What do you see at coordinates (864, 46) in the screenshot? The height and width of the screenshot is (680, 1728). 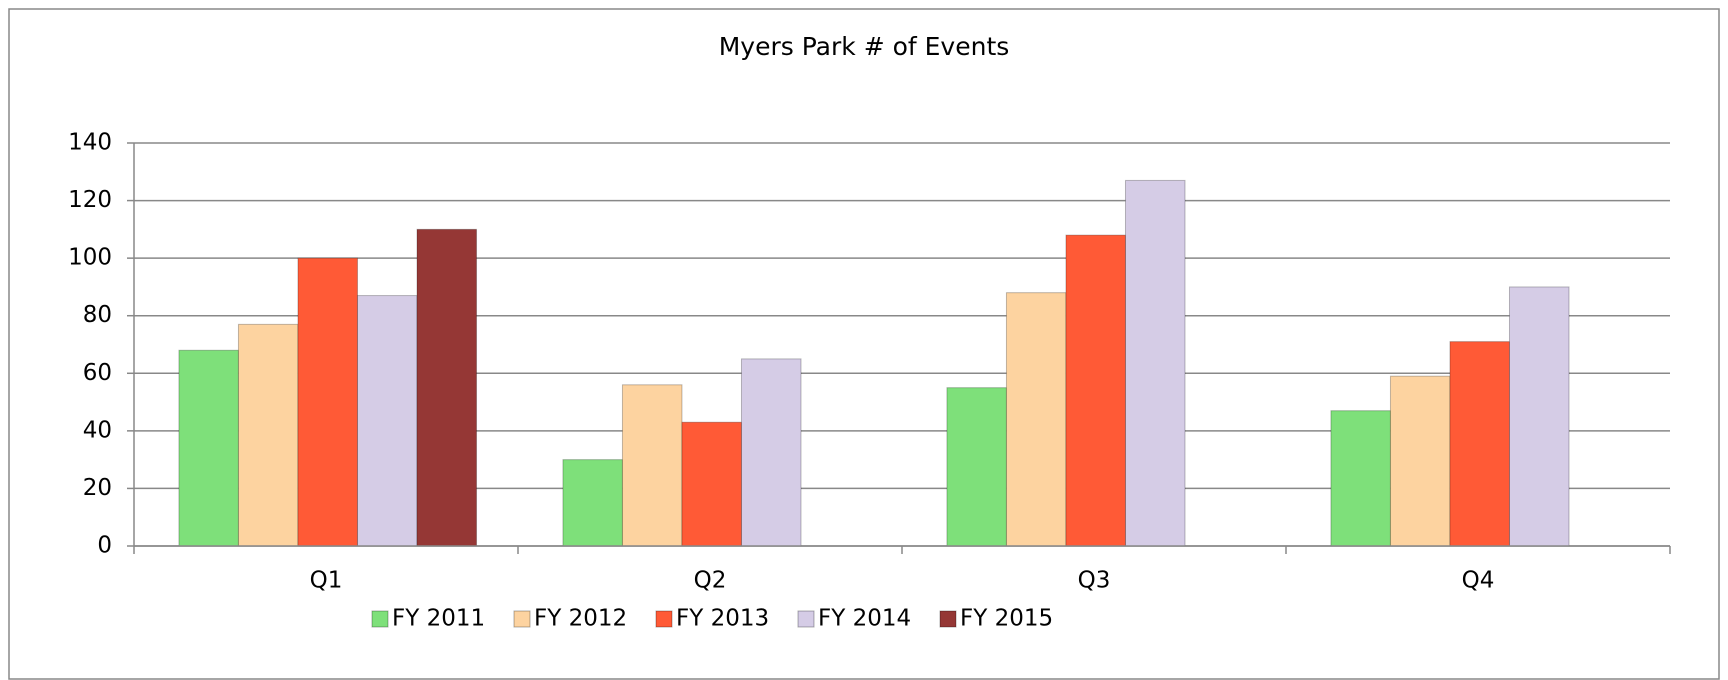 I see `chart-title: Myers Park # of Events` at bounding box center [864, 46].